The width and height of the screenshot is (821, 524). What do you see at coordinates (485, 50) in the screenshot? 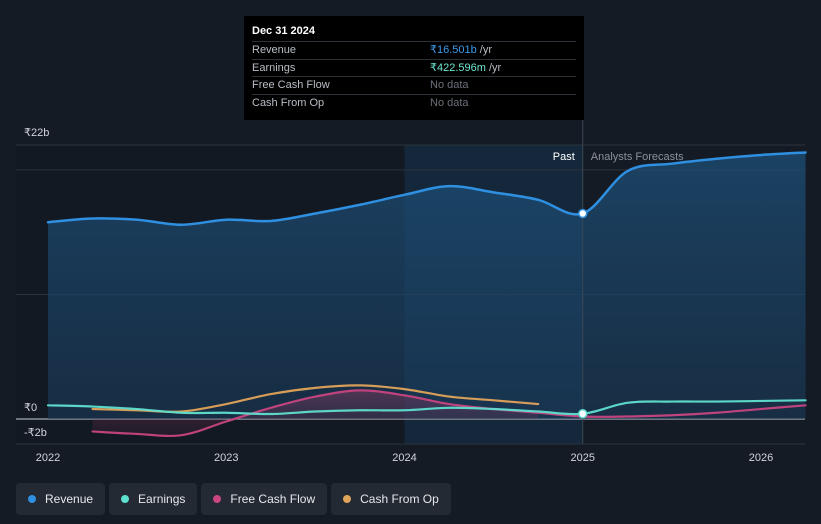
I see `tooltip-unit-revenue: /yr` at bounding box center [485, 50].